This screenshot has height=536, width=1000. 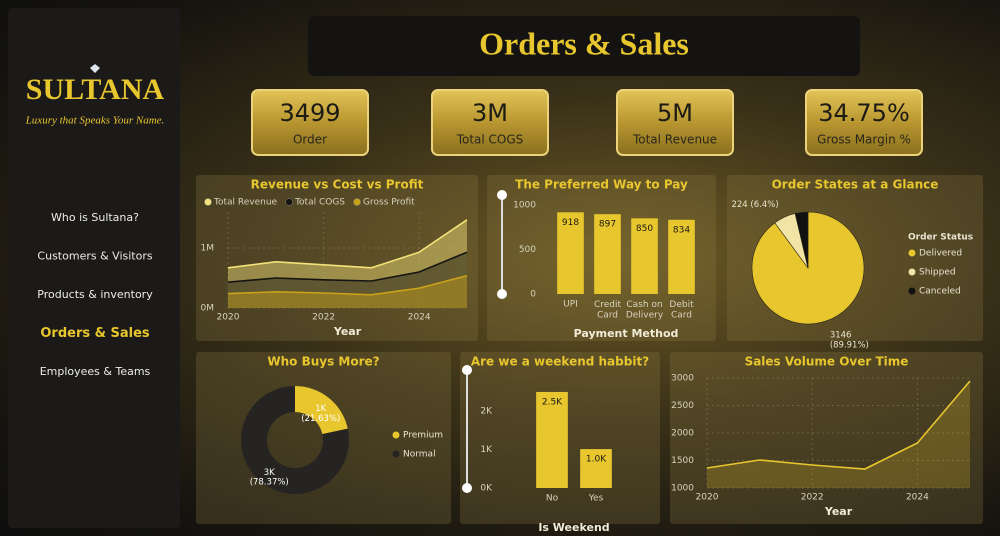 What do you see at coordinates (937, 273) in the screenshot?
I see `legend-label: Shipped` at bounding box center [937, 273].